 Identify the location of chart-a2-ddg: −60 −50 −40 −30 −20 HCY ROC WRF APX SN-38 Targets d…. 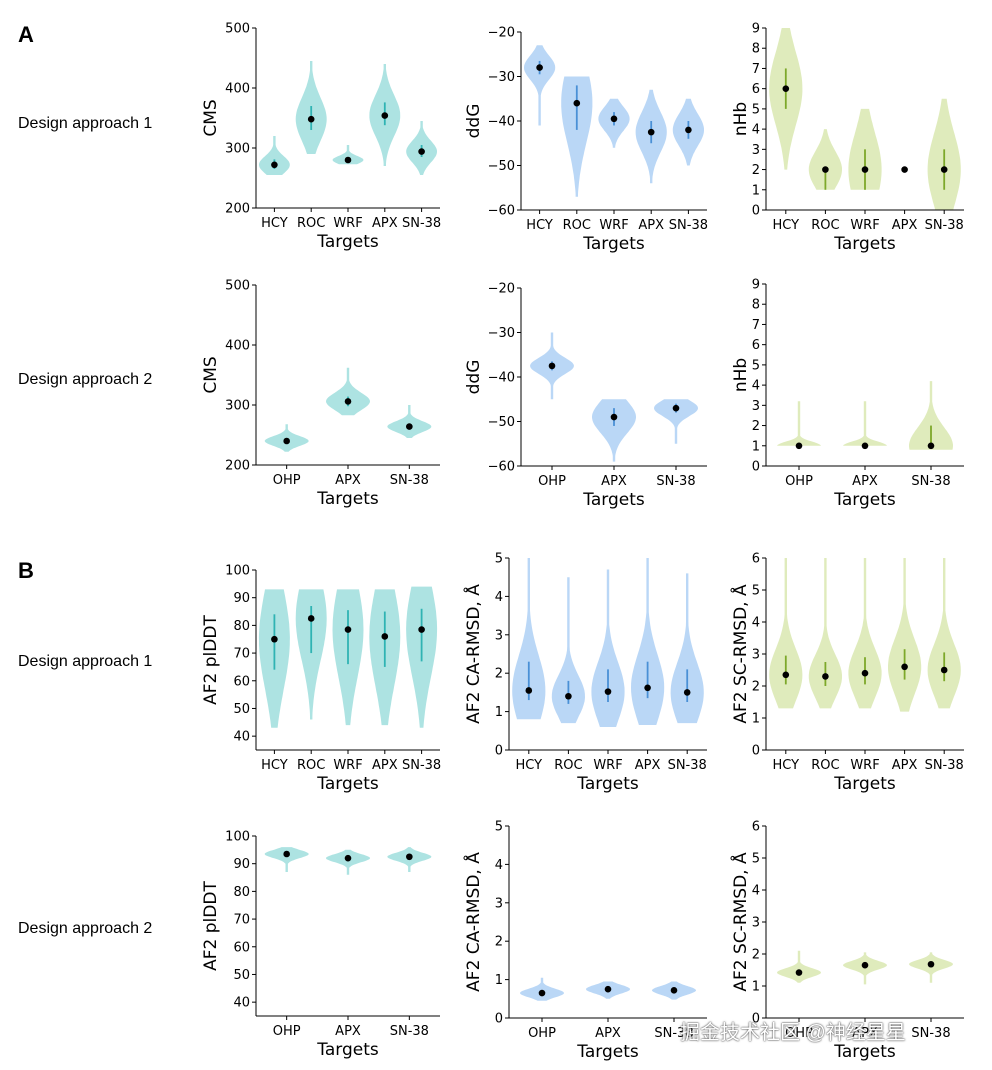
(586, 140).